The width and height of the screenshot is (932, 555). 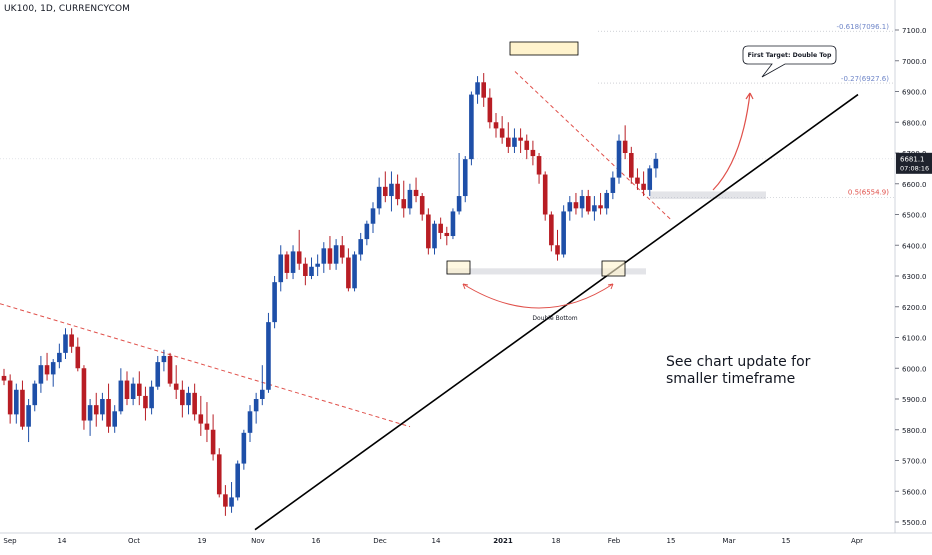 I want to click on double-bottom-label: Double Bottom, so click(x=554, y=318).